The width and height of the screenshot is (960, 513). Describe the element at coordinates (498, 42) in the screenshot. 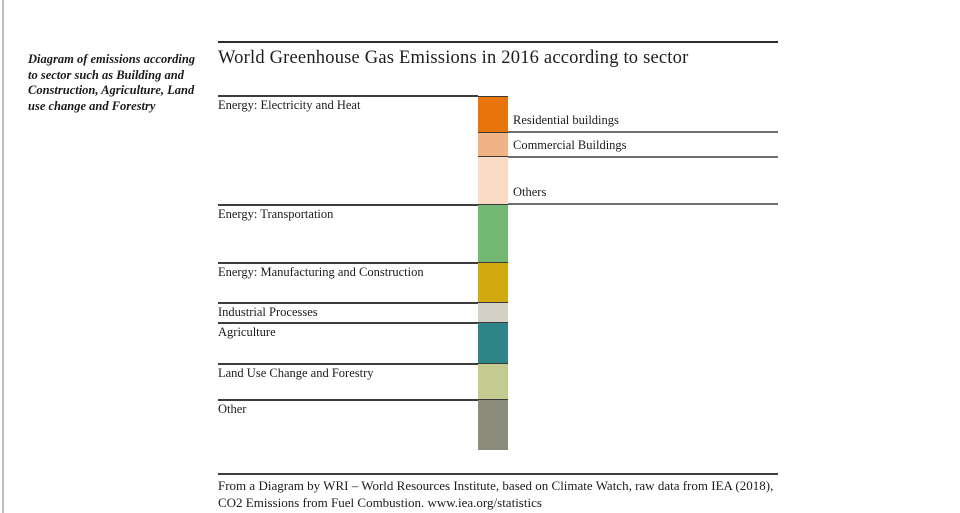

I see `title-rule` at that location.